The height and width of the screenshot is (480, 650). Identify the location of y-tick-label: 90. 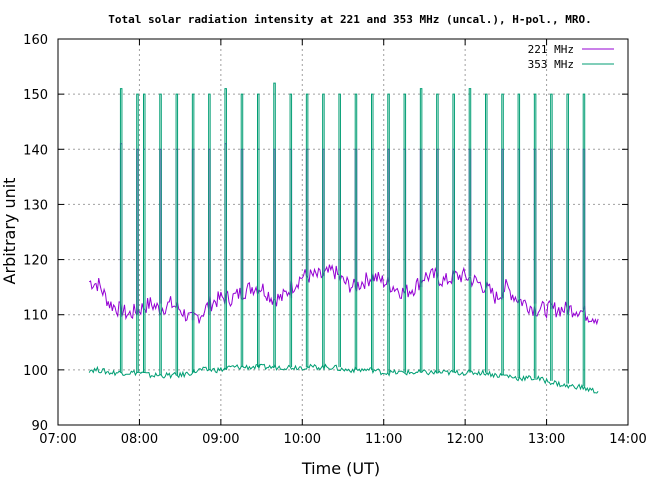
(39, 426).